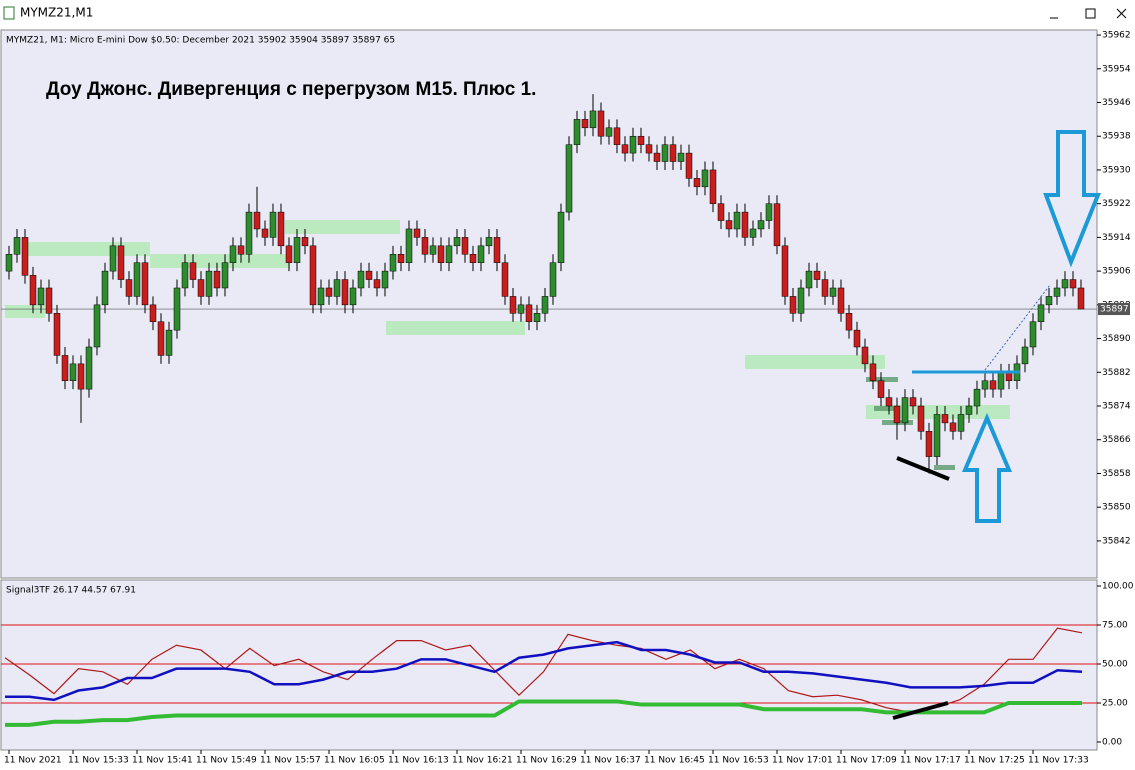 This screenshot has height=770, width=1135. Describe the element at coordinates (1116, 339) in the screenshot. I see `y-tick-label: 35890` at that location.